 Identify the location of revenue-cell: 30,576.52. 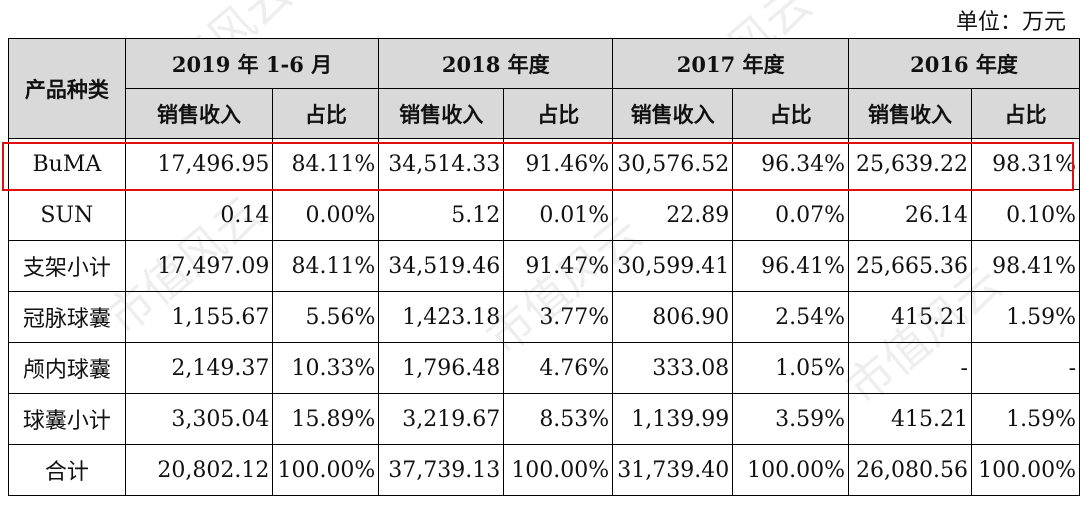
(673, 164).